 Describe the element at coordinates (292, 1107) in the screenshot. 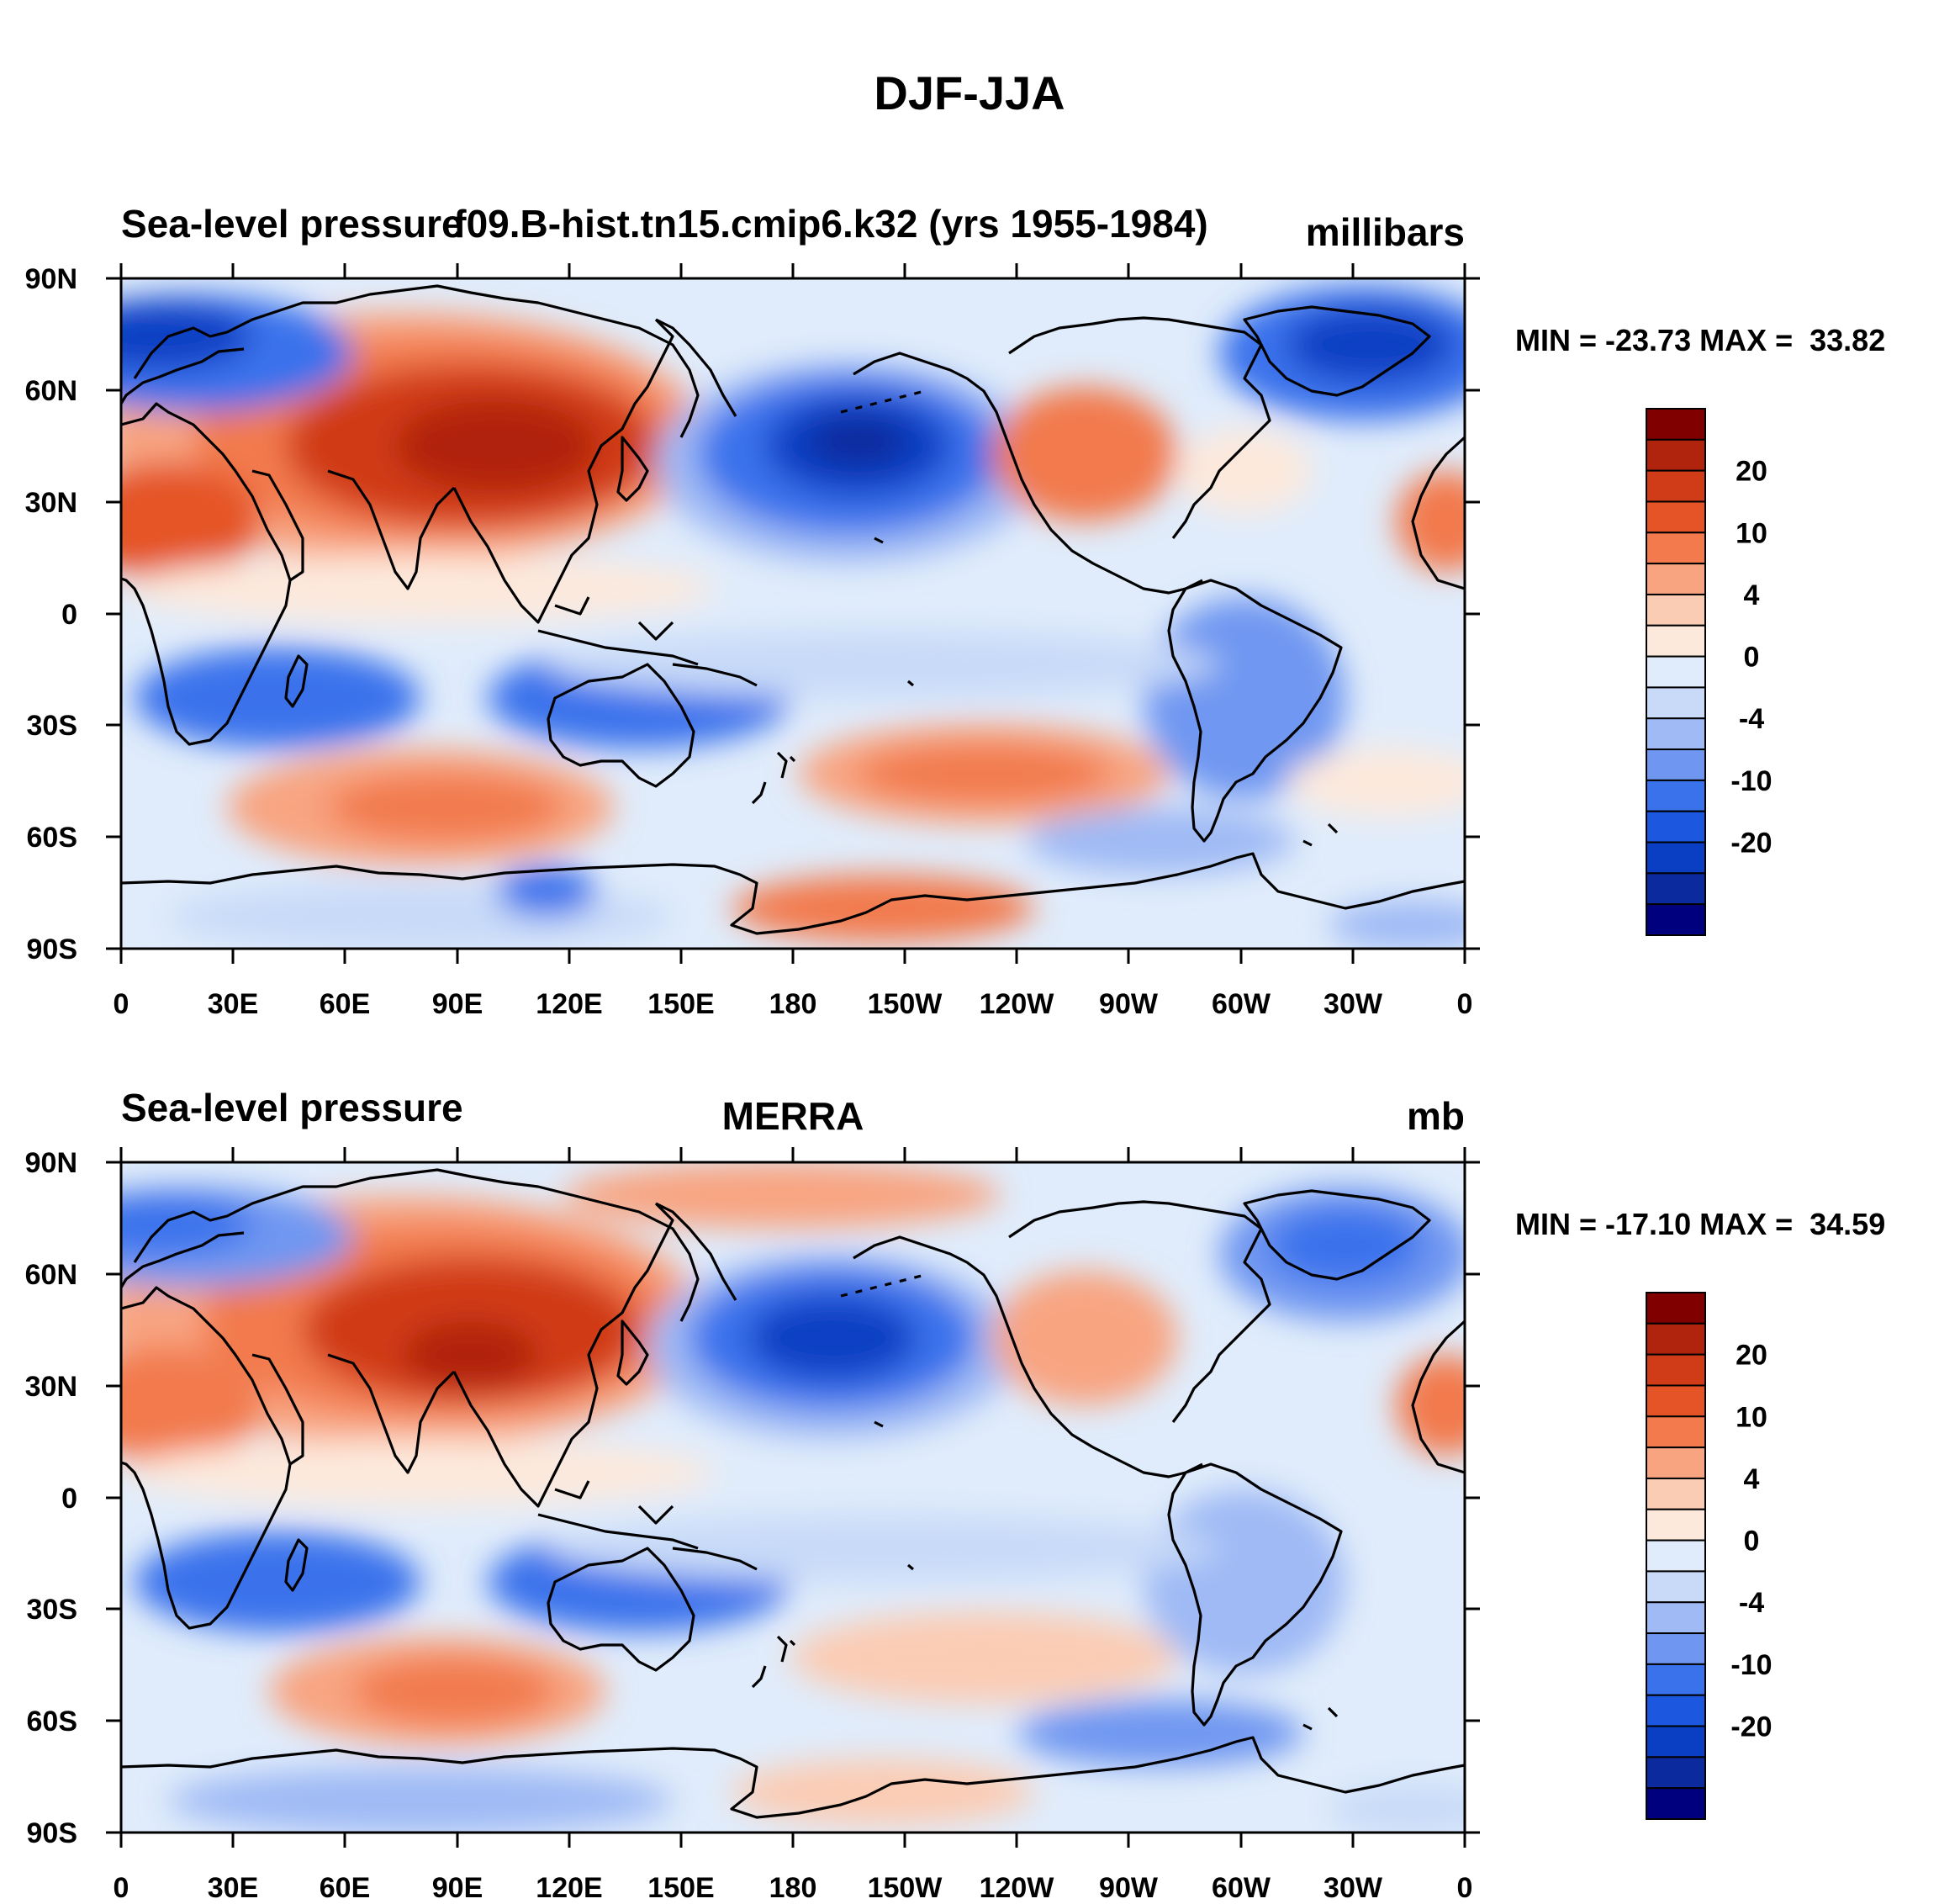

I see `panel-2-left-title: Sea-level pressure` at that location.